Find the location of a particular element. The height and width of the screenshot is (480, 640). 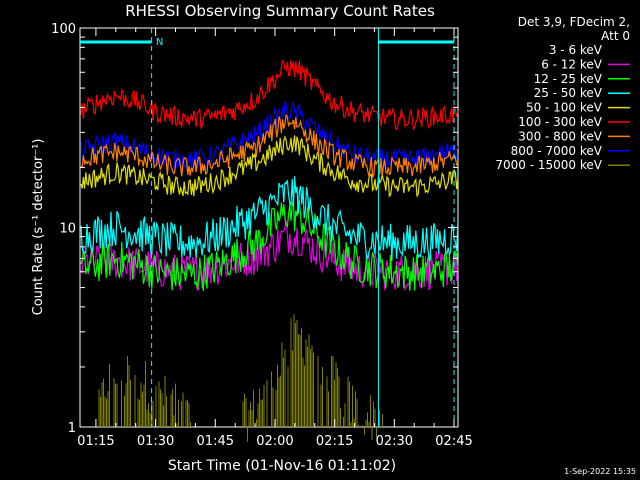

legend-label: 12 - 25 keV is located at coordinates (568, 79).